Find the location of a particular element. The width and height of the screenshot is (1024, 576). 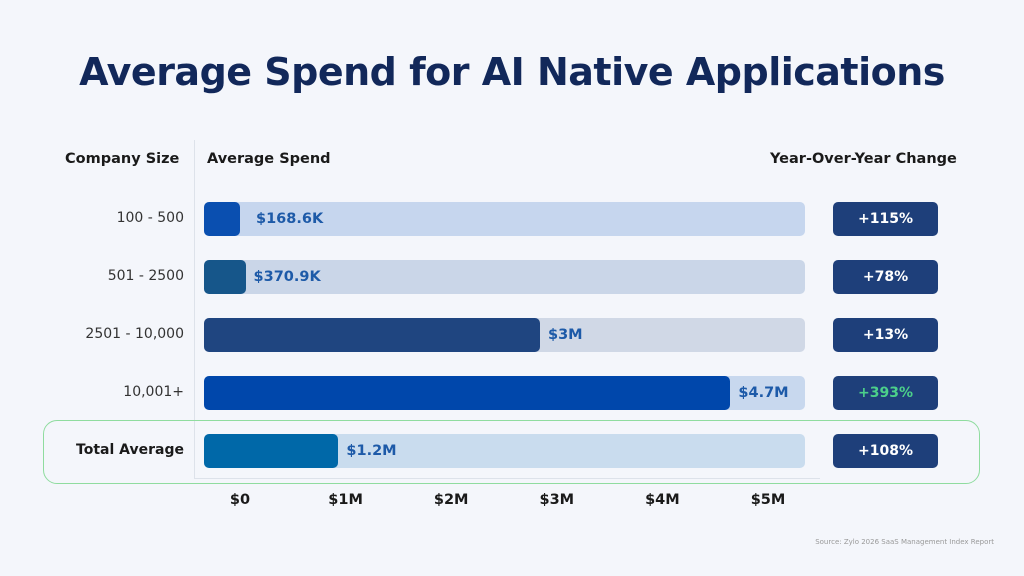

yoy-change-badge: +13% is located at coordinates (885, 335).